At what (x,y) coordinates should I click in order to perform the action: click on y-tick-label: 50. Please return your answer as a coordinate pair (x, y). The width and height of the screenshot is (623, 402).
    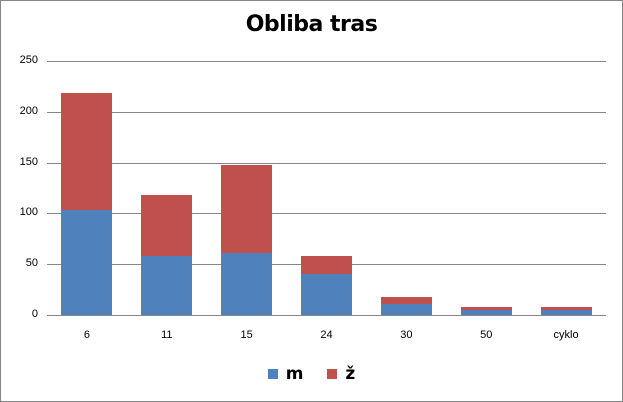
    Looking at the image, I should click on (31, 263).